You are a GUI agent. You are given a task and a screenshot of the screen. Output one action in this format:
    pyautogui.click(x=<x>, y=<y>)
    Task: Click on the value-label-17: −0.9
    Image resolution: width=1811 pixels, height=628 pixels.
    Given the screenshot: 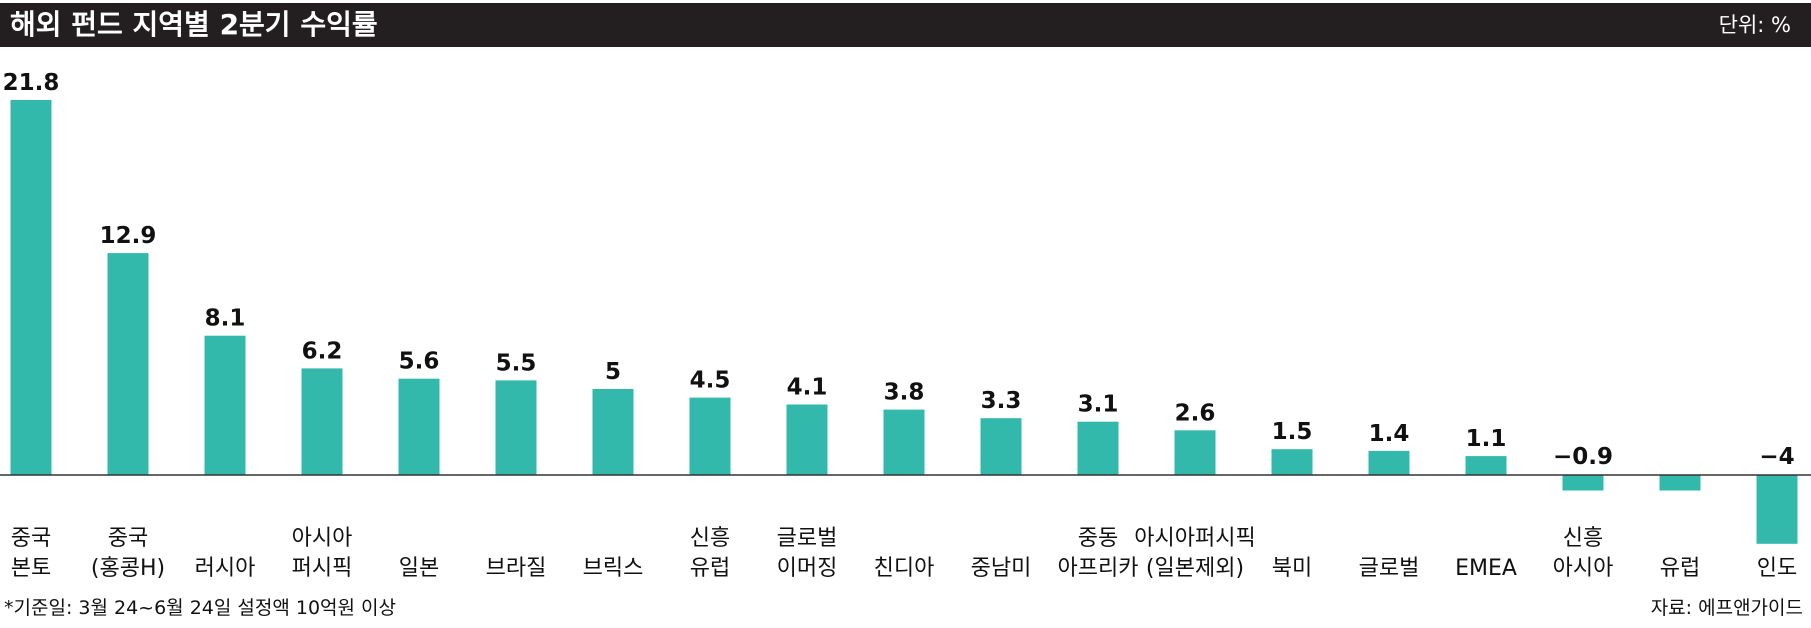 What is the action you would take?
    pyautogui.click(x=1583, y=457)
    